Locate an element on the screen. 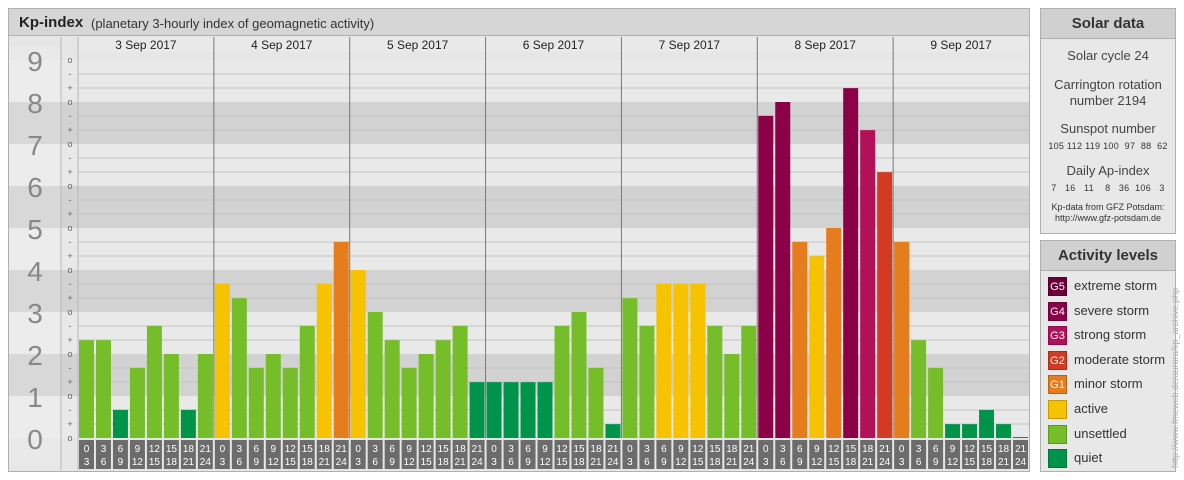 This screenshot has height=480, width=1184. carrington-line-2: number 2194 is located at coordinates (1108, 100).